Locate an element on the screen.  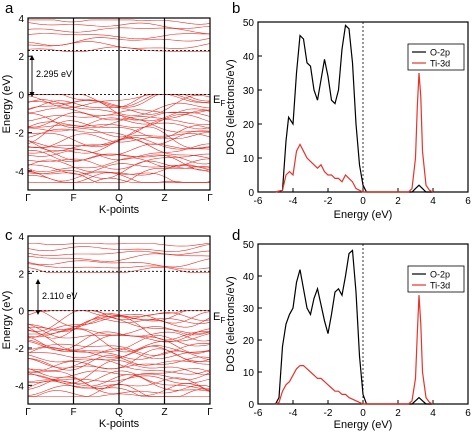
panel-a-gap-arrow is located at coordinates (32, 76).